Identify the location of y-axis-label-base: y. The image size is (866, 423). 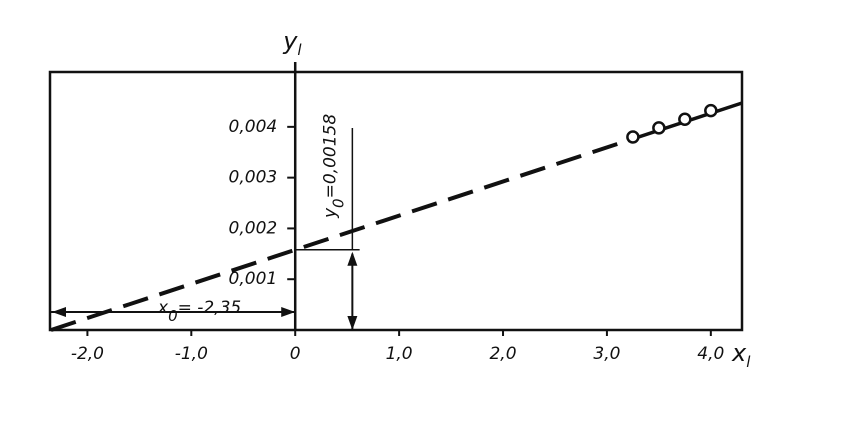
(290, 41).